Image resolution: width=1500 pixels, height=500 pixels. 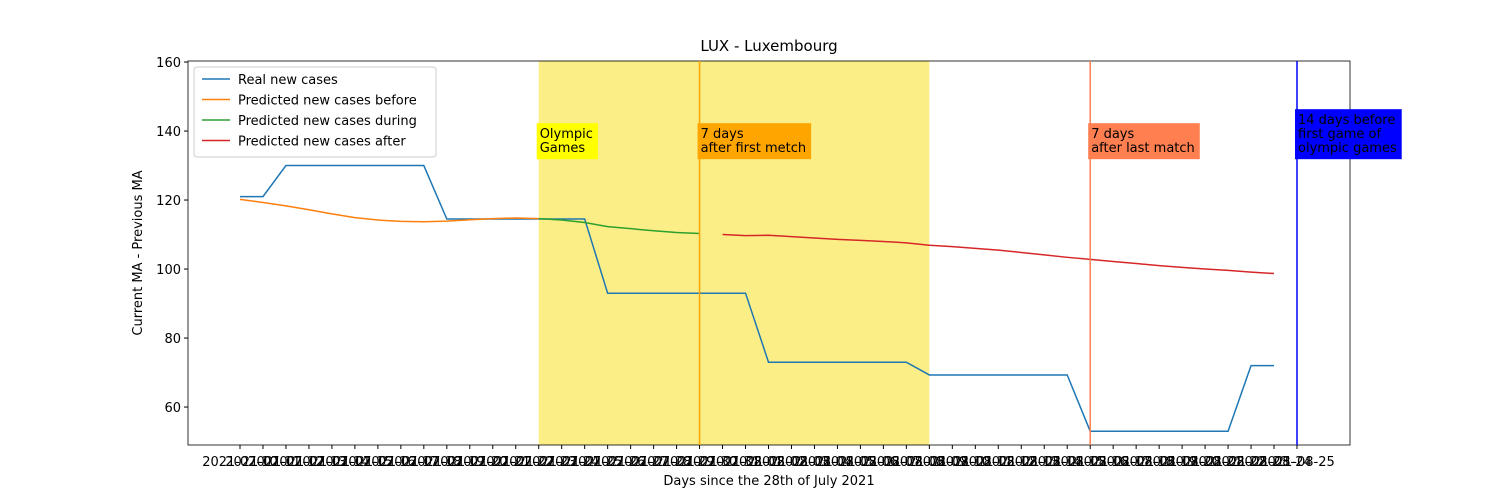 What do you see at coordinates (566, 134) in the screenshot?
I see `annotation-text: Olympic` at bounding box center [566, 134].